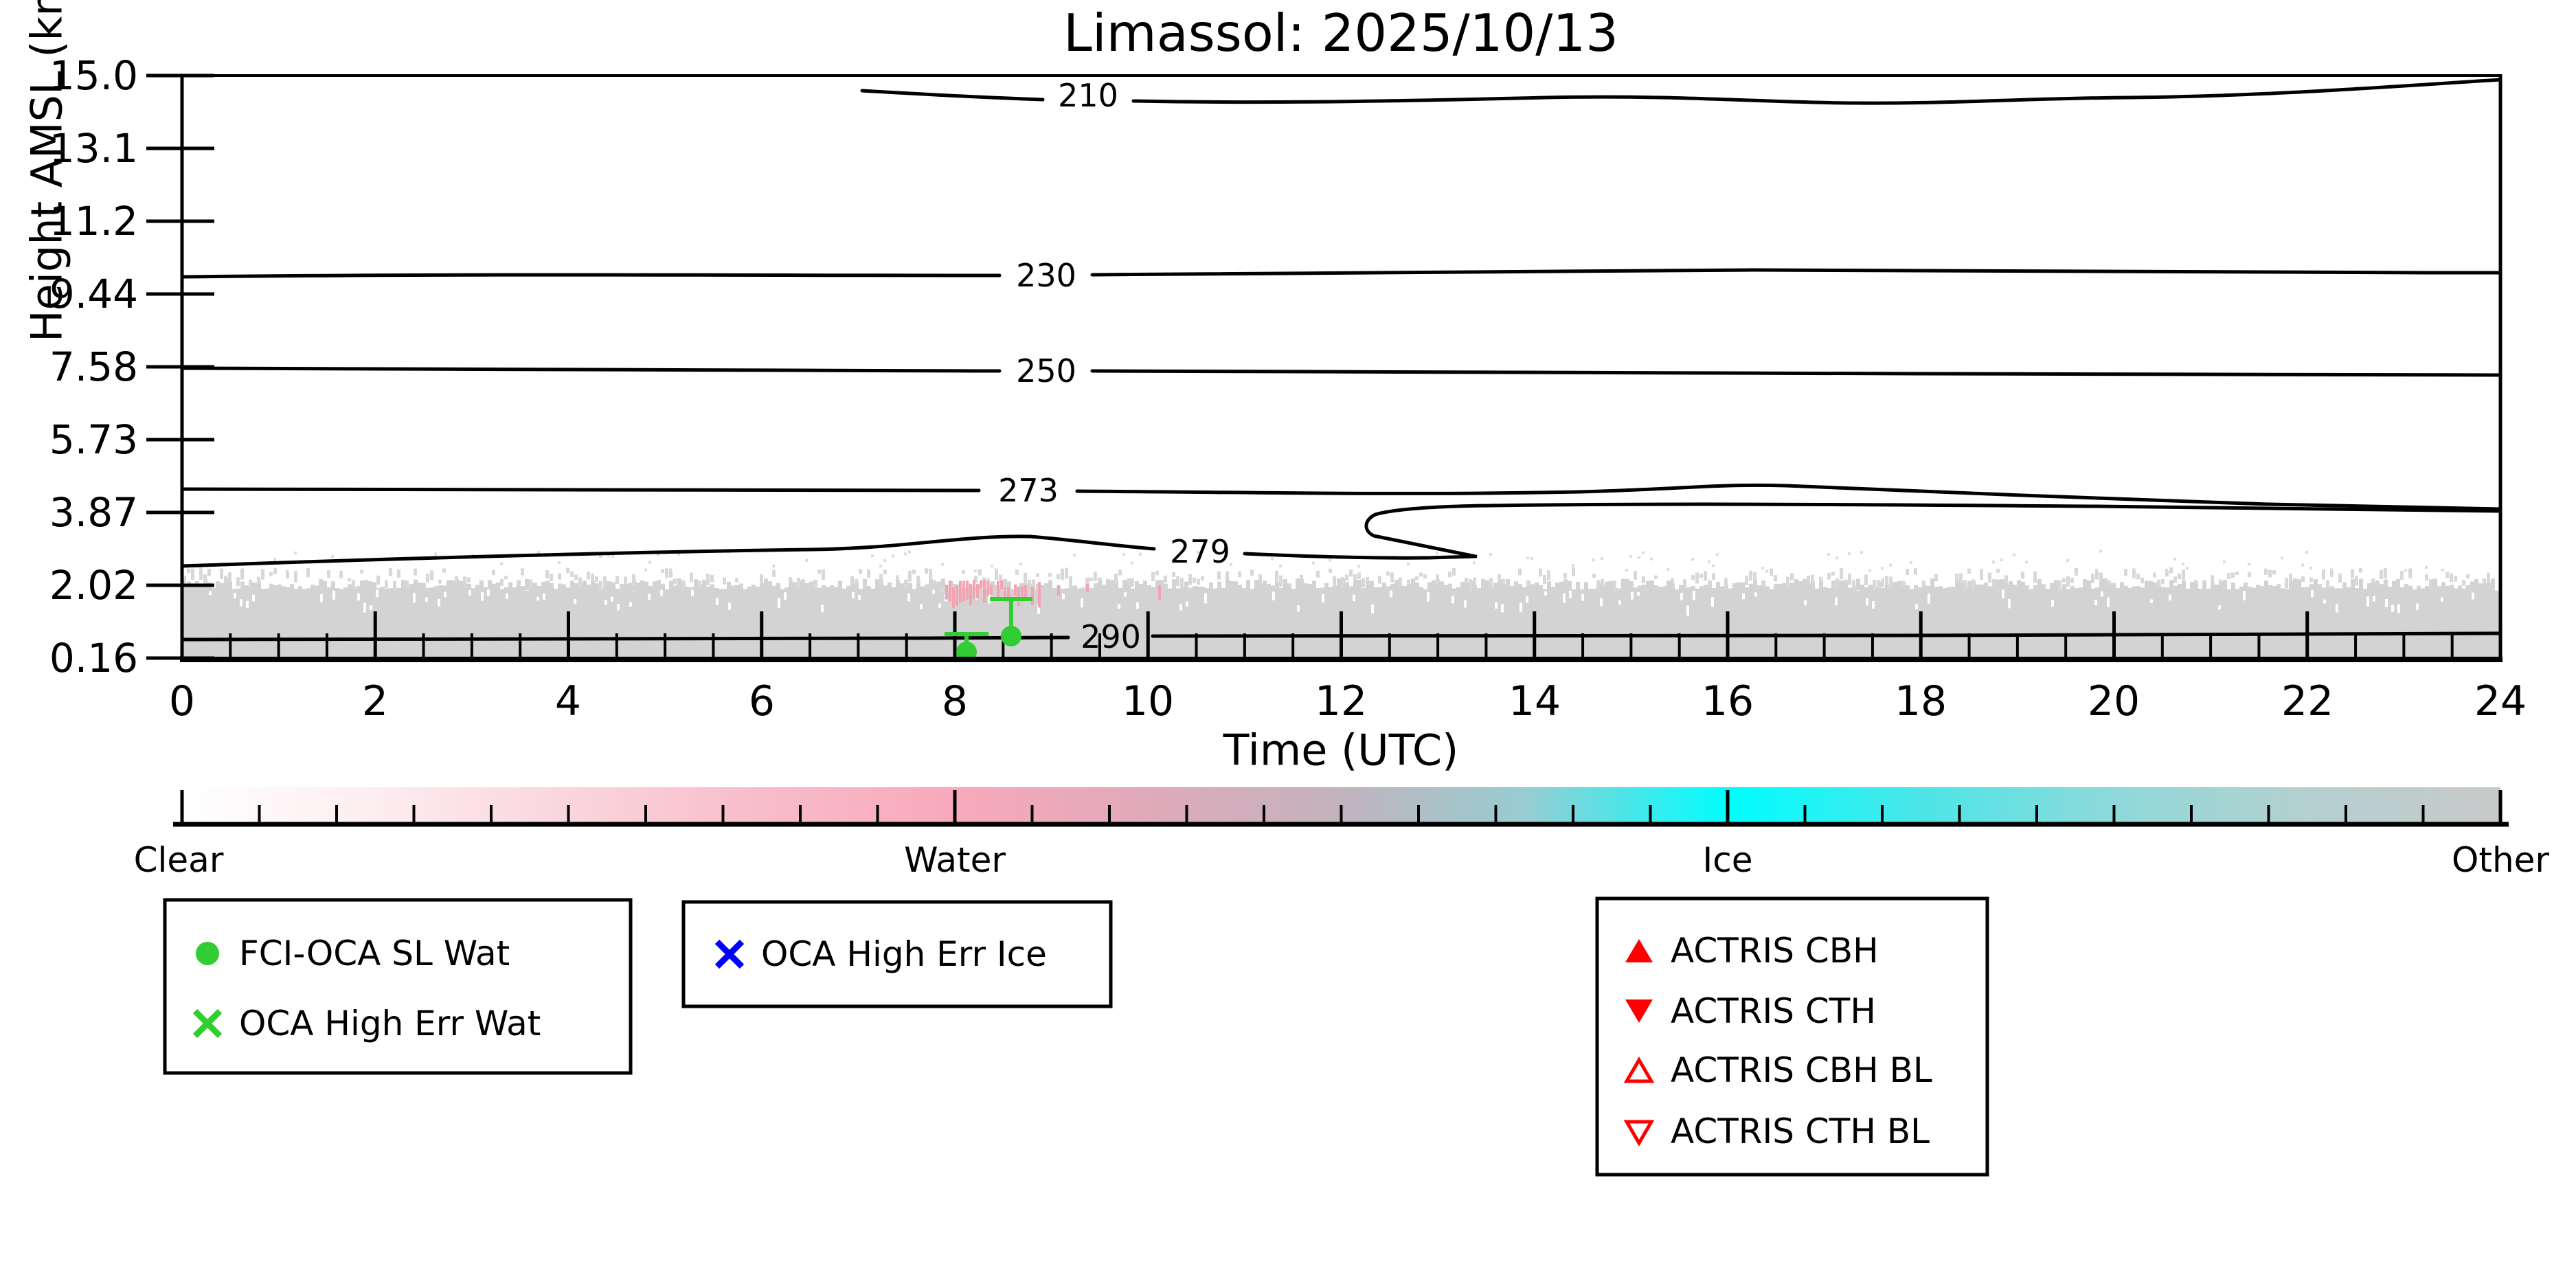 This screenshot has height=1288, width=2576. What do you see at coordinates (93, 221) in the screenshot?
I see `y-tick-11.2: 11.2` at bounding box center [93, 221].